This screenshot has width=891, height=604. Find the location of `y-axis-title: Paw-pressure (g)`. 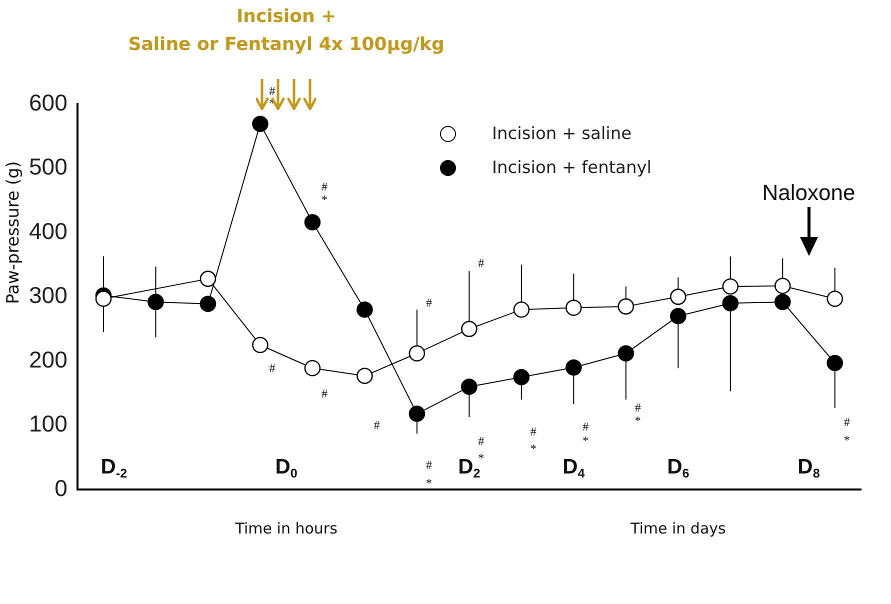

y-axis-title: Paw-pressure (g) is located at coordinates (13, 232).